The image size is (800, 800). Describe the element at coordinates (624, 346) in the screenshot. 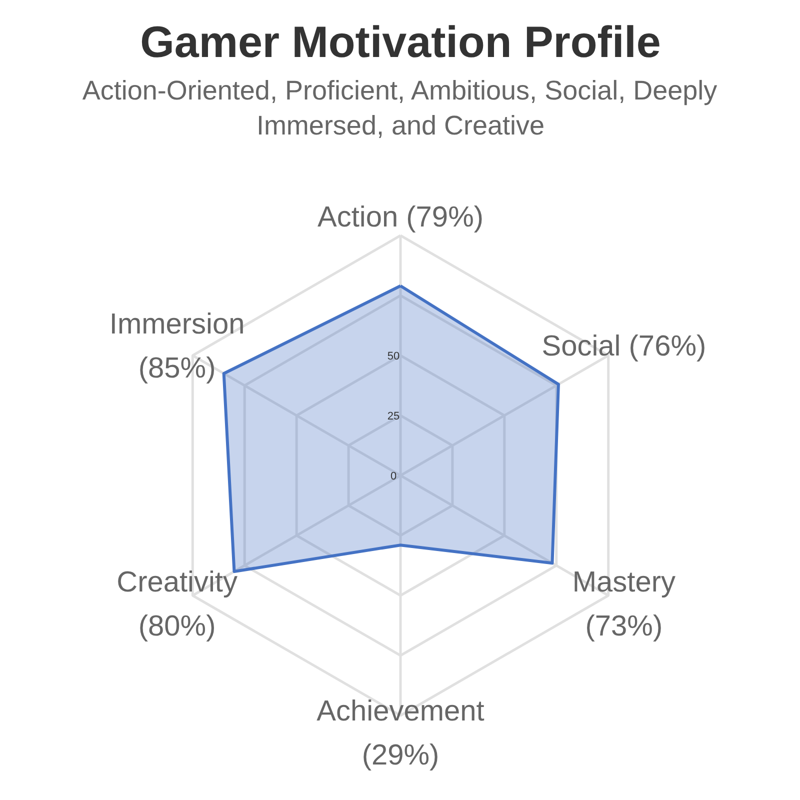

I see `spoke-label: Social (76%)` at that location.